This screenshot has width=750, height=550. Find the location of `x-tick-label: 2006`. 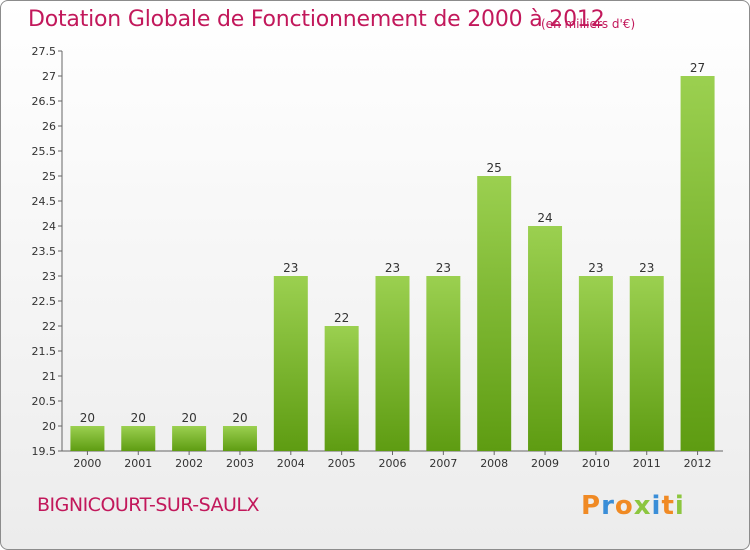

x-tick-label: 2006 is located at coordinates (393, 463).